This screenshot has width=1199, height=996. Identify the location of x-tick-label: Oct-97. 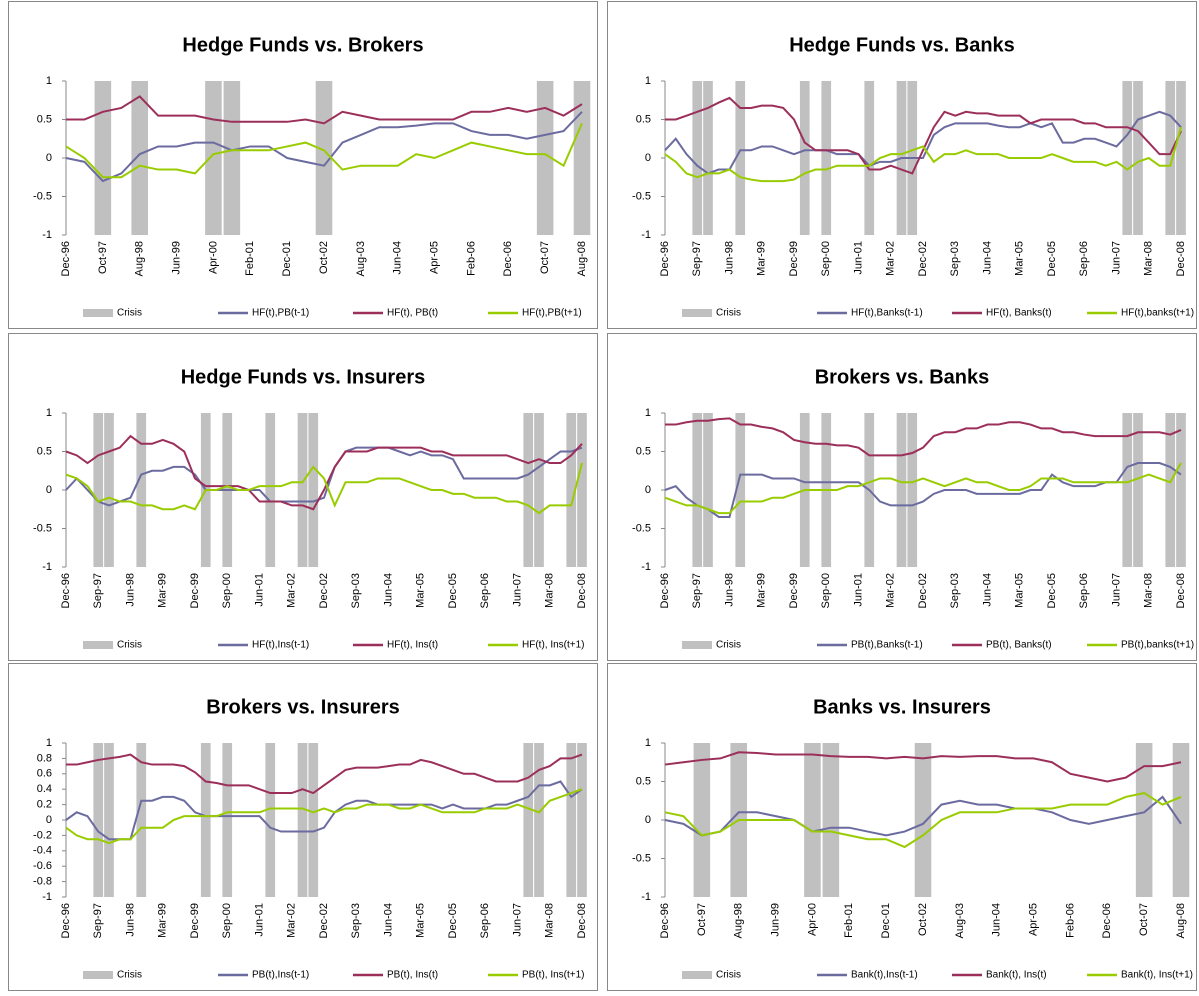
(702, 919).